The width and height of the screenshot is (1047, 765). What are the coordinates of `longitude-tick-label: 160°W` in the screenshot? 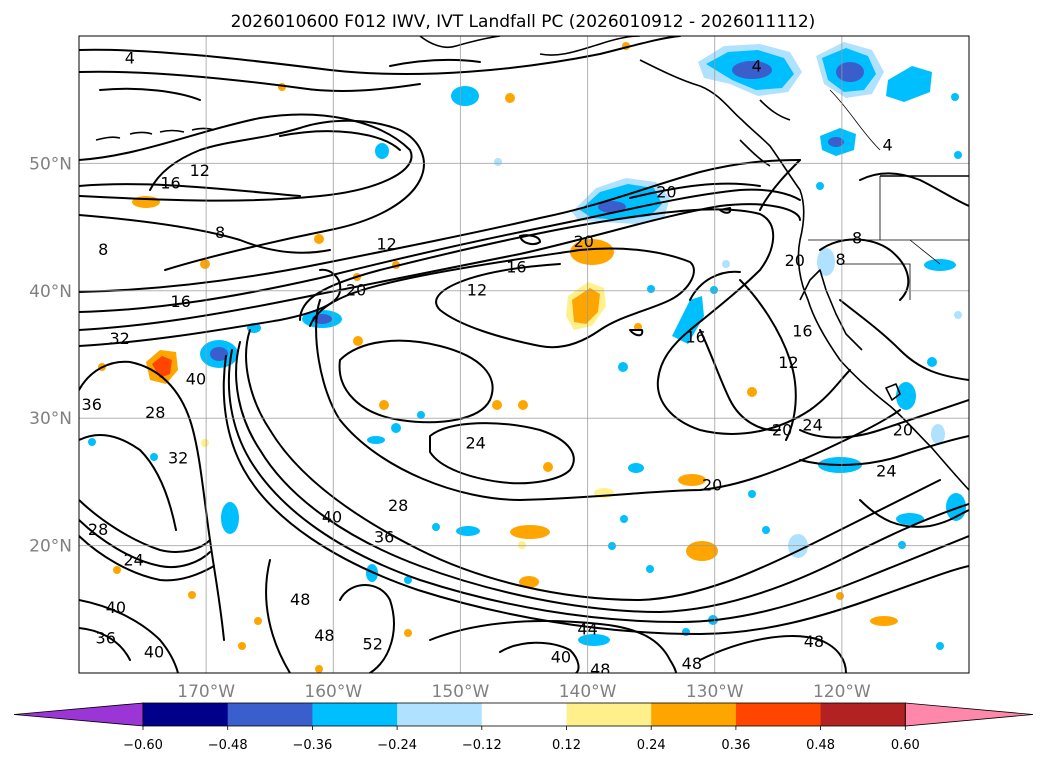 It's located at (333, 692).